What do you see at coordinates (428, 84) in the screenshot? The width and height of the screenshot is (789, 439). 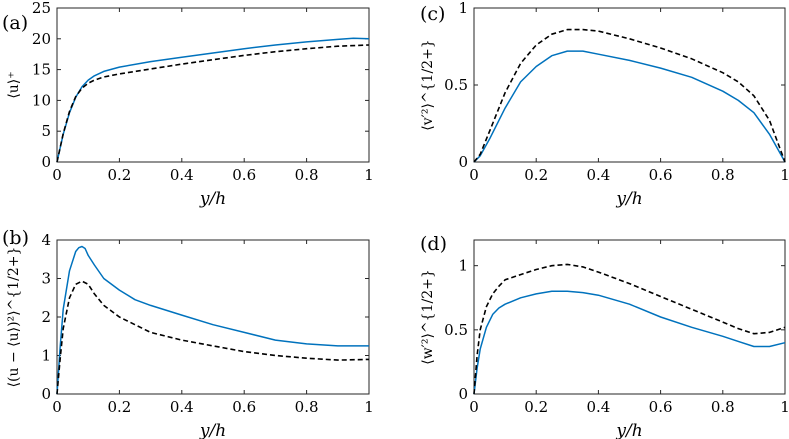 I see `y-axis-label: ⟨v′²⟩^{1/2+}` at bounding box center [428, 84].